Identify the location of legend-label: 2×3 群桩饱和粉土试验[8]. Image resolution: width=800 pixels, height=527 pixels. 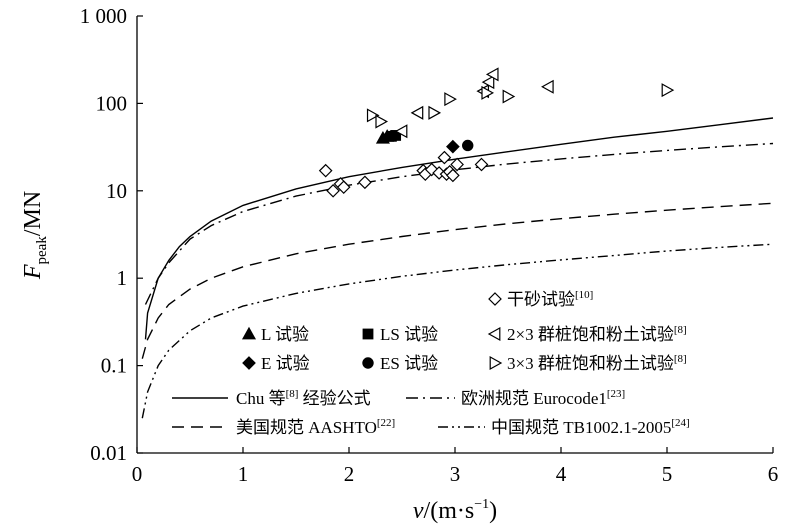
(597, 334).